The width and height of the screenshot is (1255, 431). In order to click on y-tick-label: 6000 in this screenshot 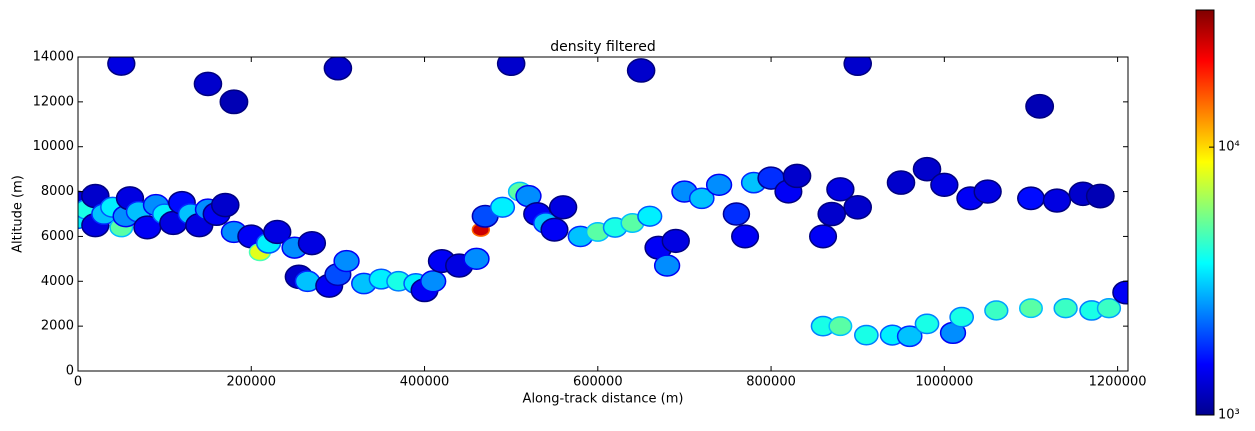, I will do `click(57, 236)`.